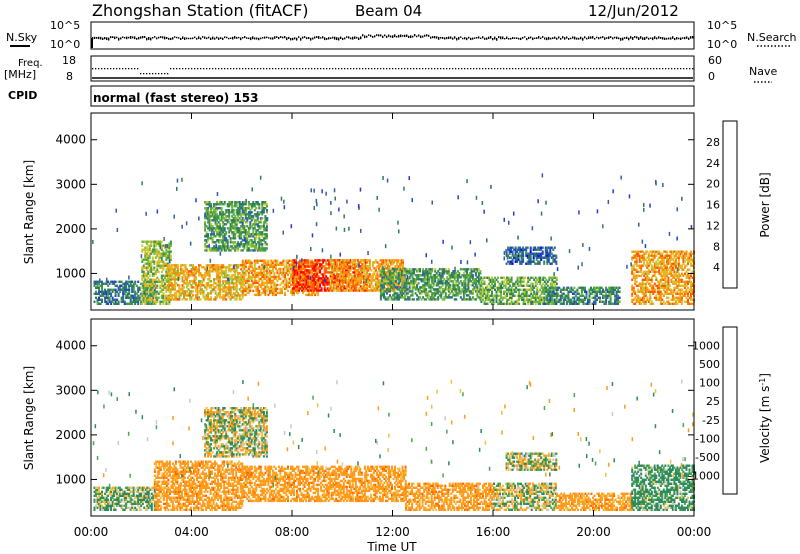 This screenshot has width=800, height=554. Describe the element at coordinates (401, 35) in the screenshot. I see `nsky-panel: N.Sky 10^5 10^0 10^5 10^0 N.Search` at that location.